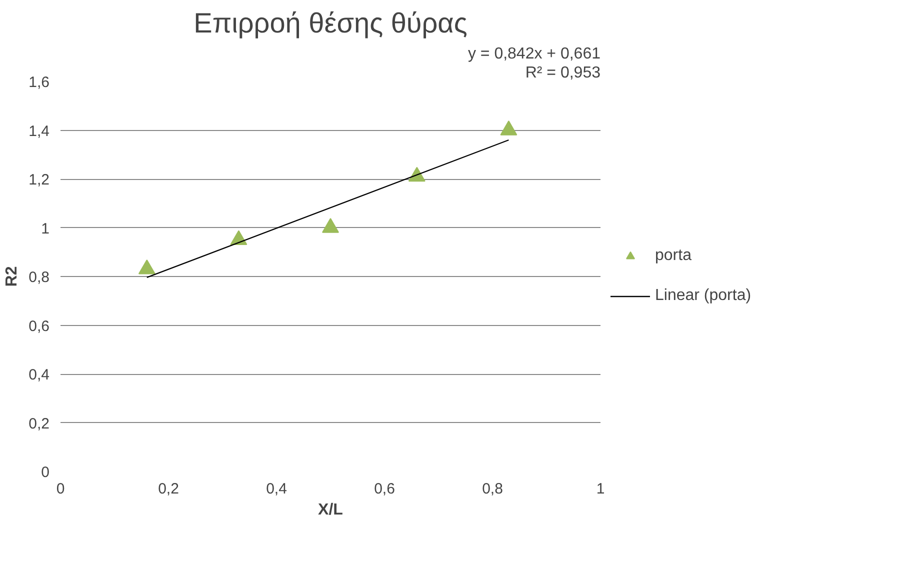 Image resolution: width=902 pixels, height=571 pixels. I want to click on x-tick-label: 1, so click(600, 489).